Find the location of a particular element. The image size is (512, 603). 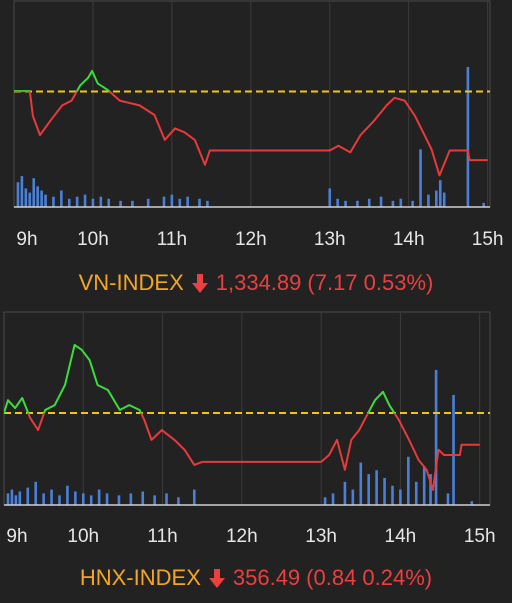

index-name: HNX-INDEX is located at coordinates (140, 577).